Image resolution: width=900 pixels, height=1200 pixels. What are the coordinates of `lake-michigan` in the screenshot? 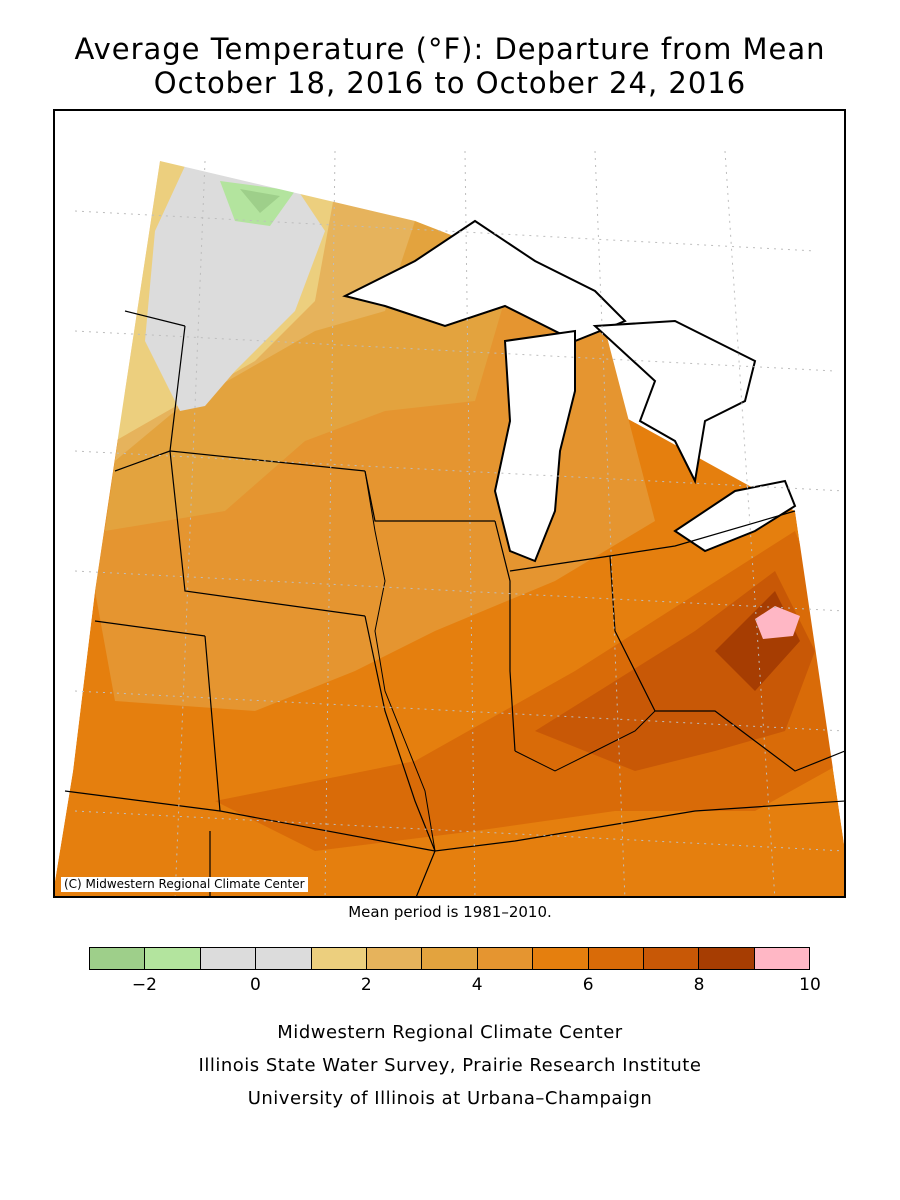 It's located at (534, 446).